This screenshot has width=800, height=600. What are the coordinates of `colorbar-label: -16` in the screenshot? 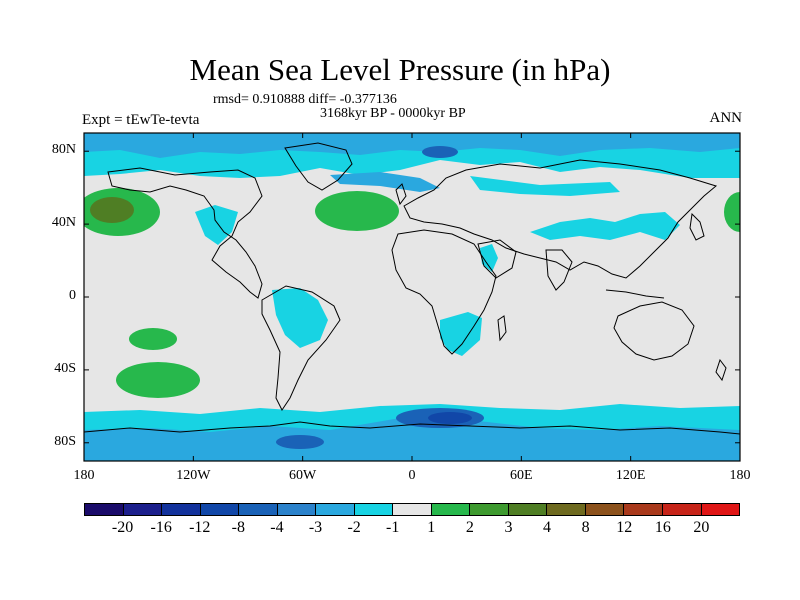 It's located at (161, 527).